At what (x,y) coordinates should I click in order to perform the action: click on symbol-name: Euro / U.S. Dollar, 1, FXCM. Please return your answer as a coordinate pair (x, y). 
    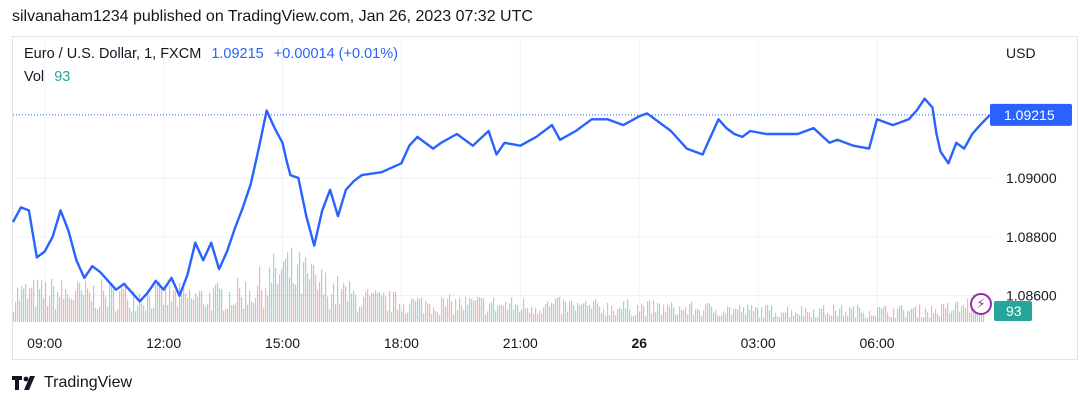
    Looking at the image, I should click on (113, 54).